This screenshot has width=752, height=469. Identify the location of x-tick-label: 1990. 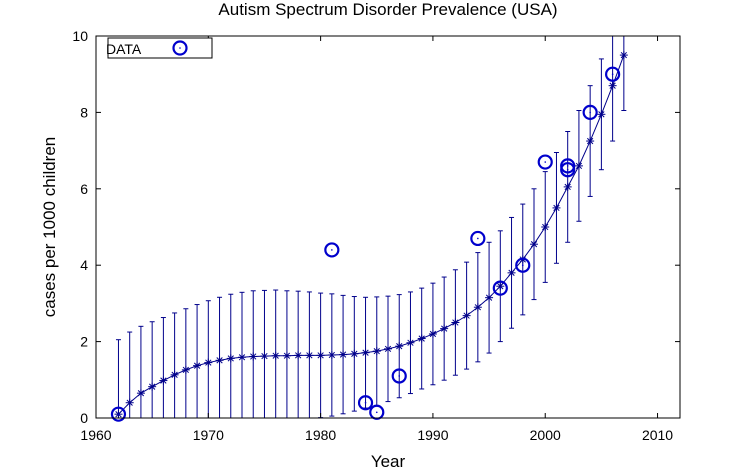
(432, 435).